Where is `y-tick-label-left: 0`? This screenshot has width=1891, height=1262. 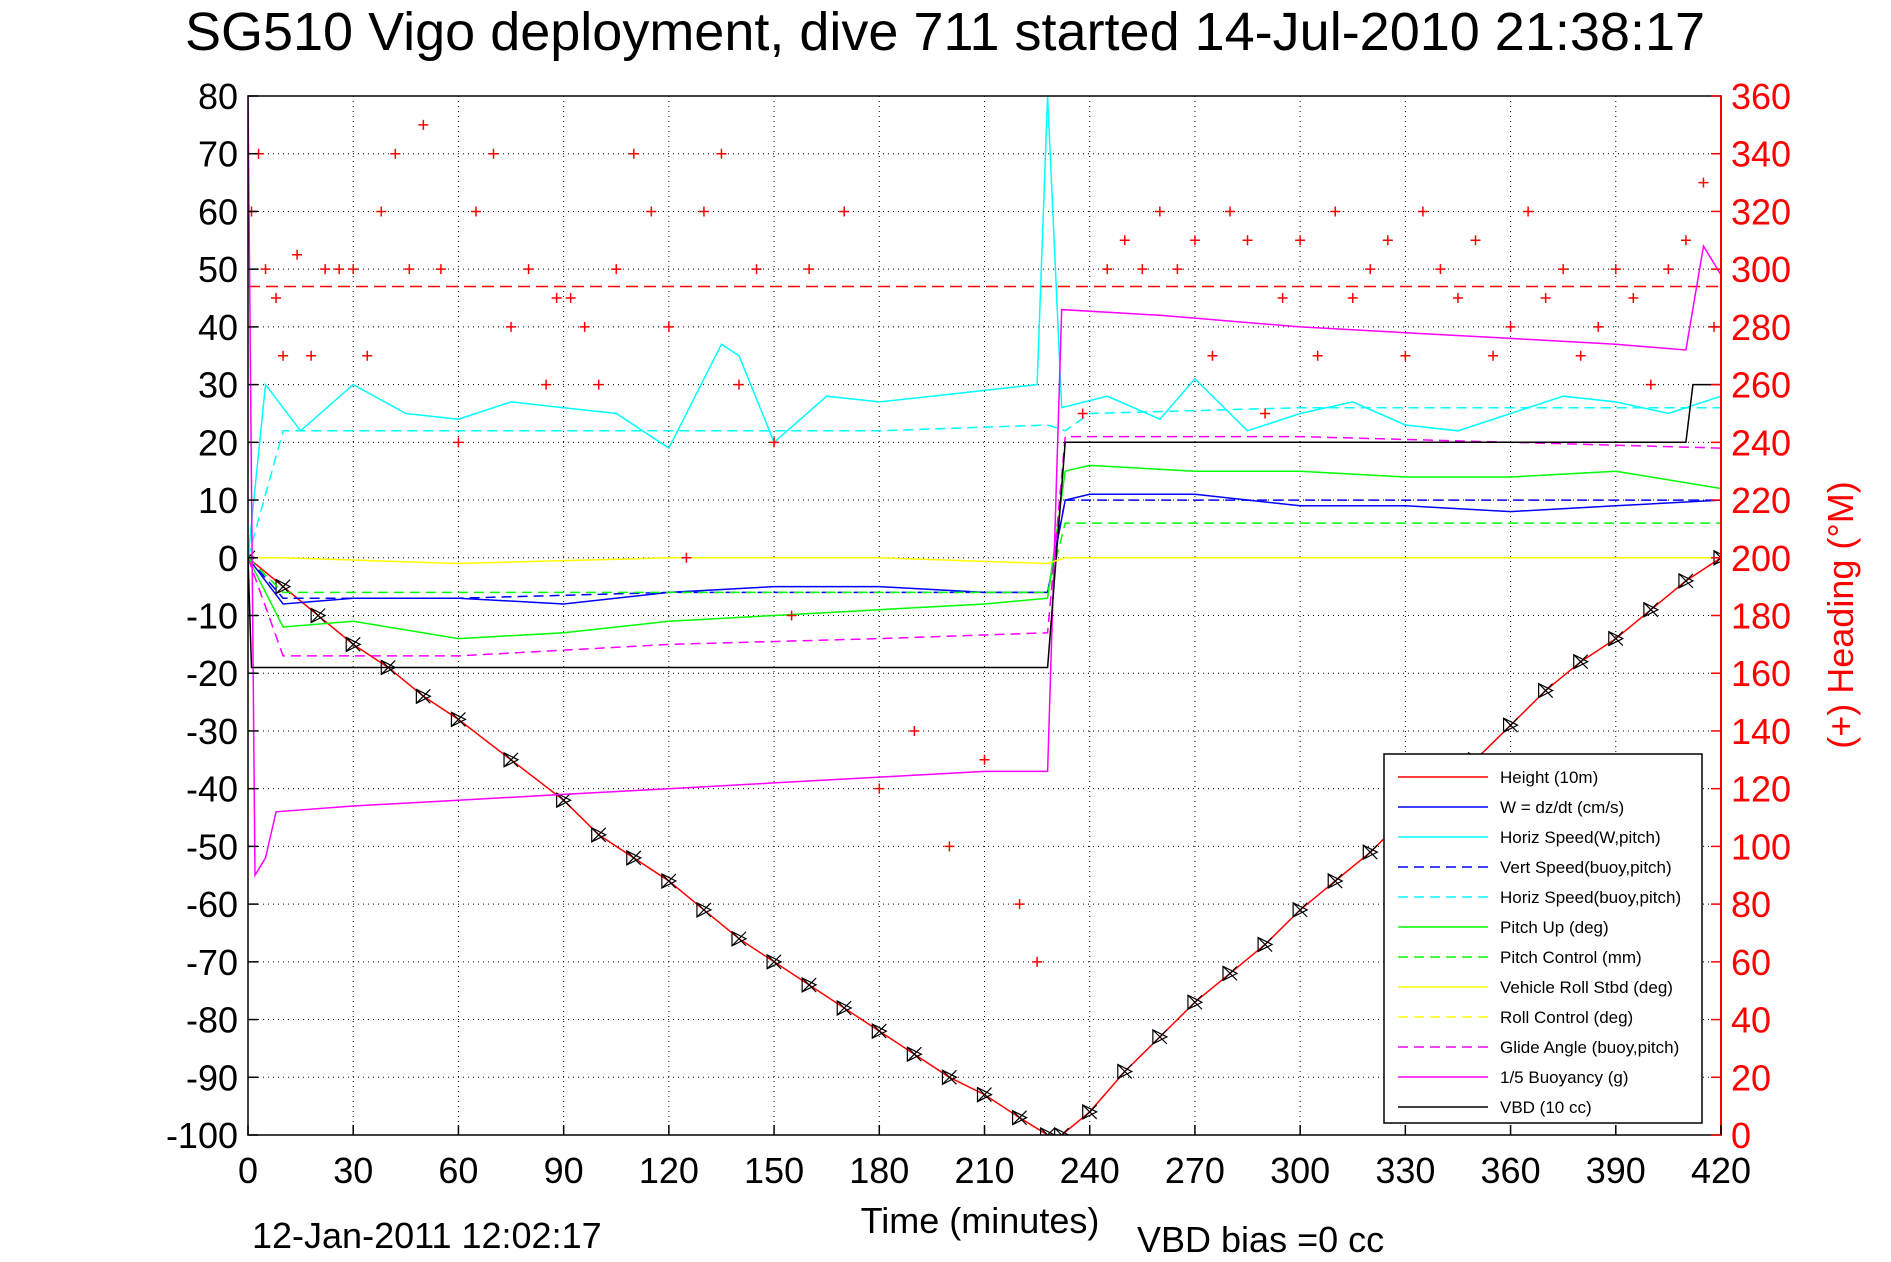 y-tick-label-left: 0 is located at coordinates (228, 558).